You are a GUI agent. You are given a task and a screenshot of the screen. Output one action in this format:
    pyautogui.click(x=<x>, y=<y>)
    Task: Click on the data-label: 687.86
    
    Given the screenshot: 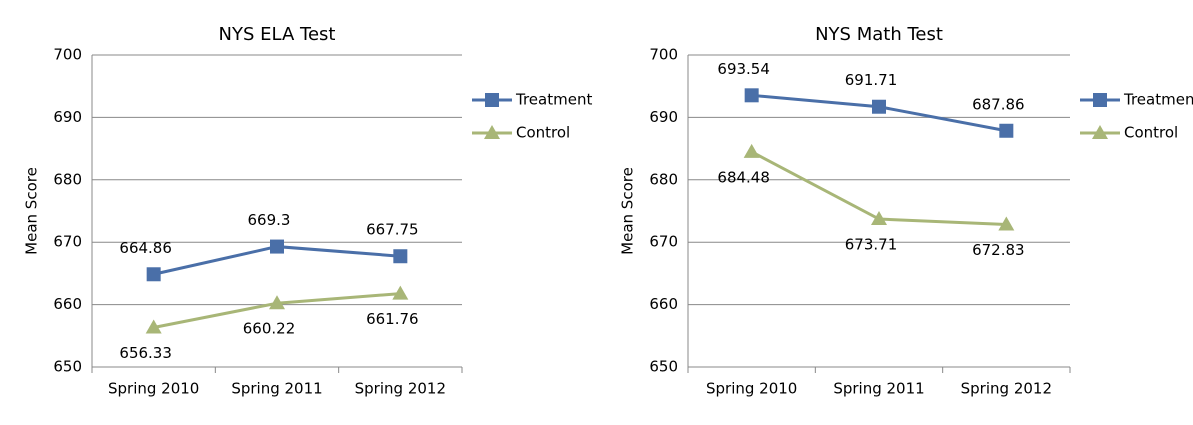 What is the action you would take?
    pyautogui.click(x=998, y=104)
    